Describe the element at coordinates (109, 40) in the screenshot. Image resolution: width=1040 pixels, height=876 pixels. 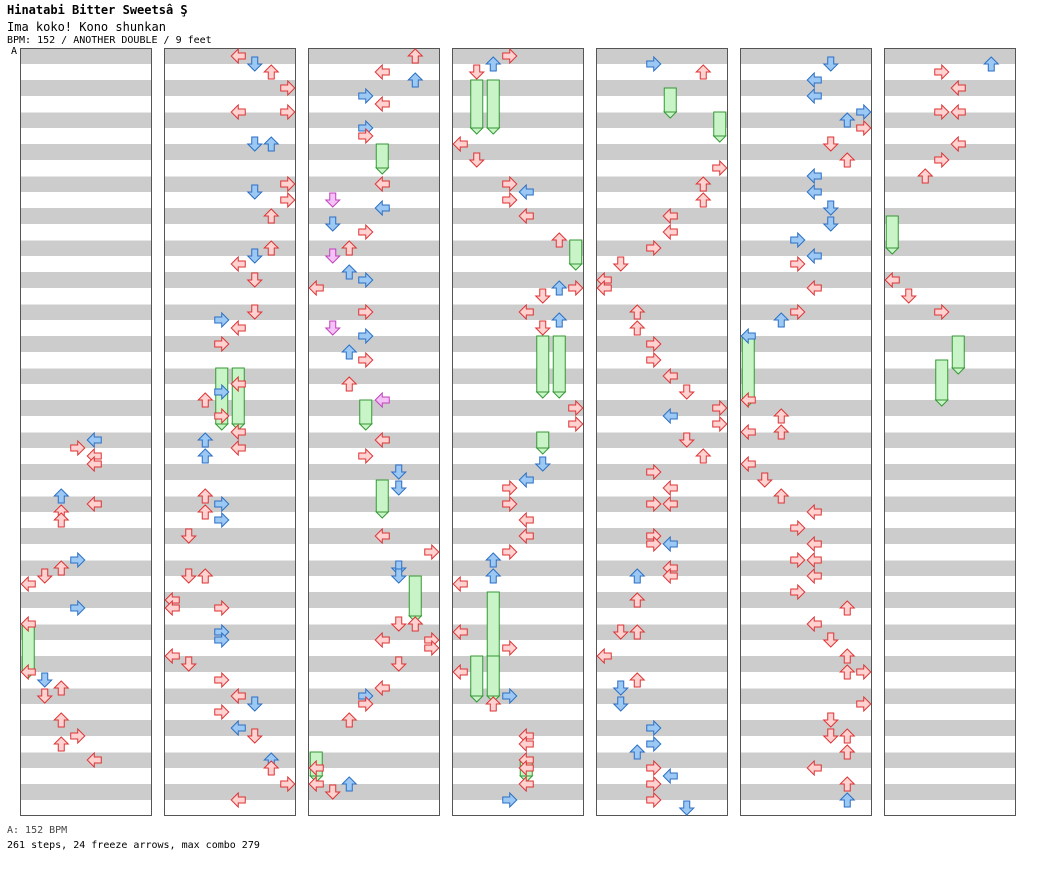
I see `chart-meta: BPM: 152 / ANOTHER DOUBLE / 9 feet` at that location.